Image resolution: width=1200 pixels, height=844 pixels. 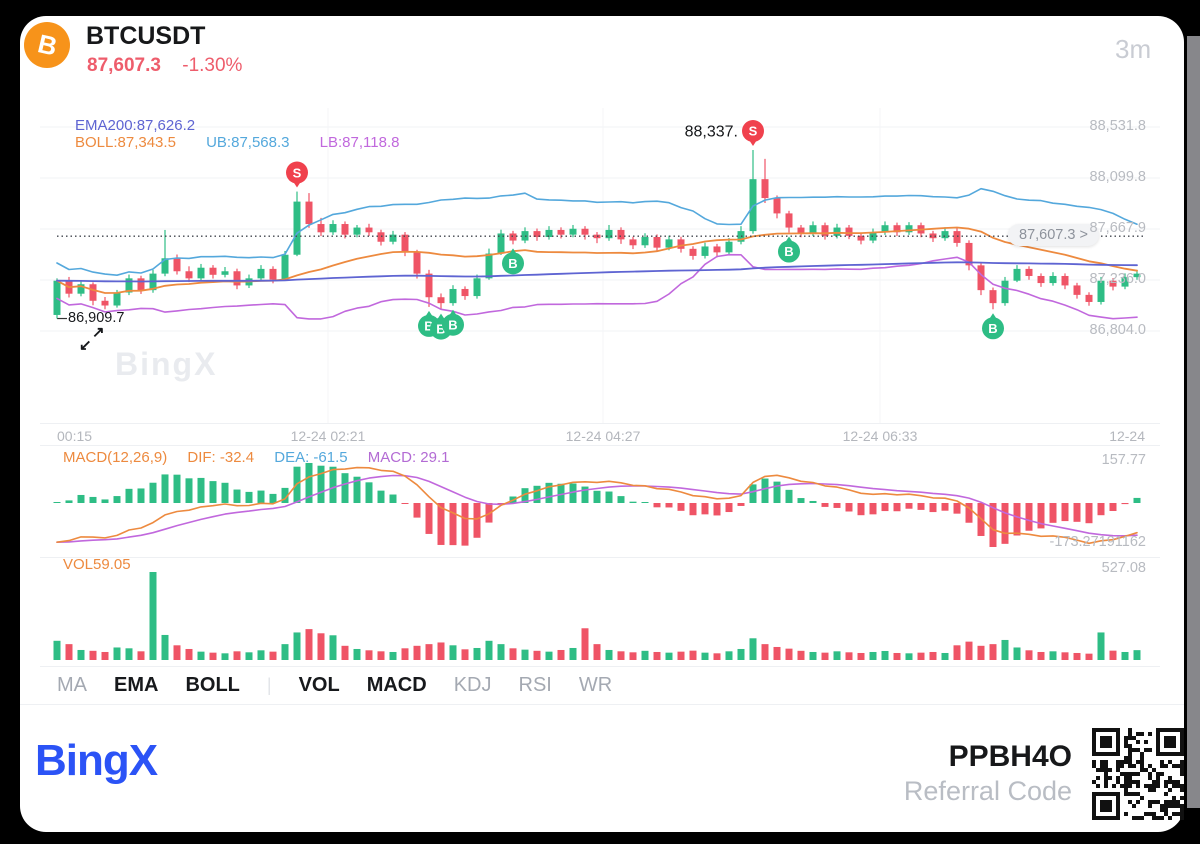 I want to click on expand-icon: ↙, so click(x=85, y=345).